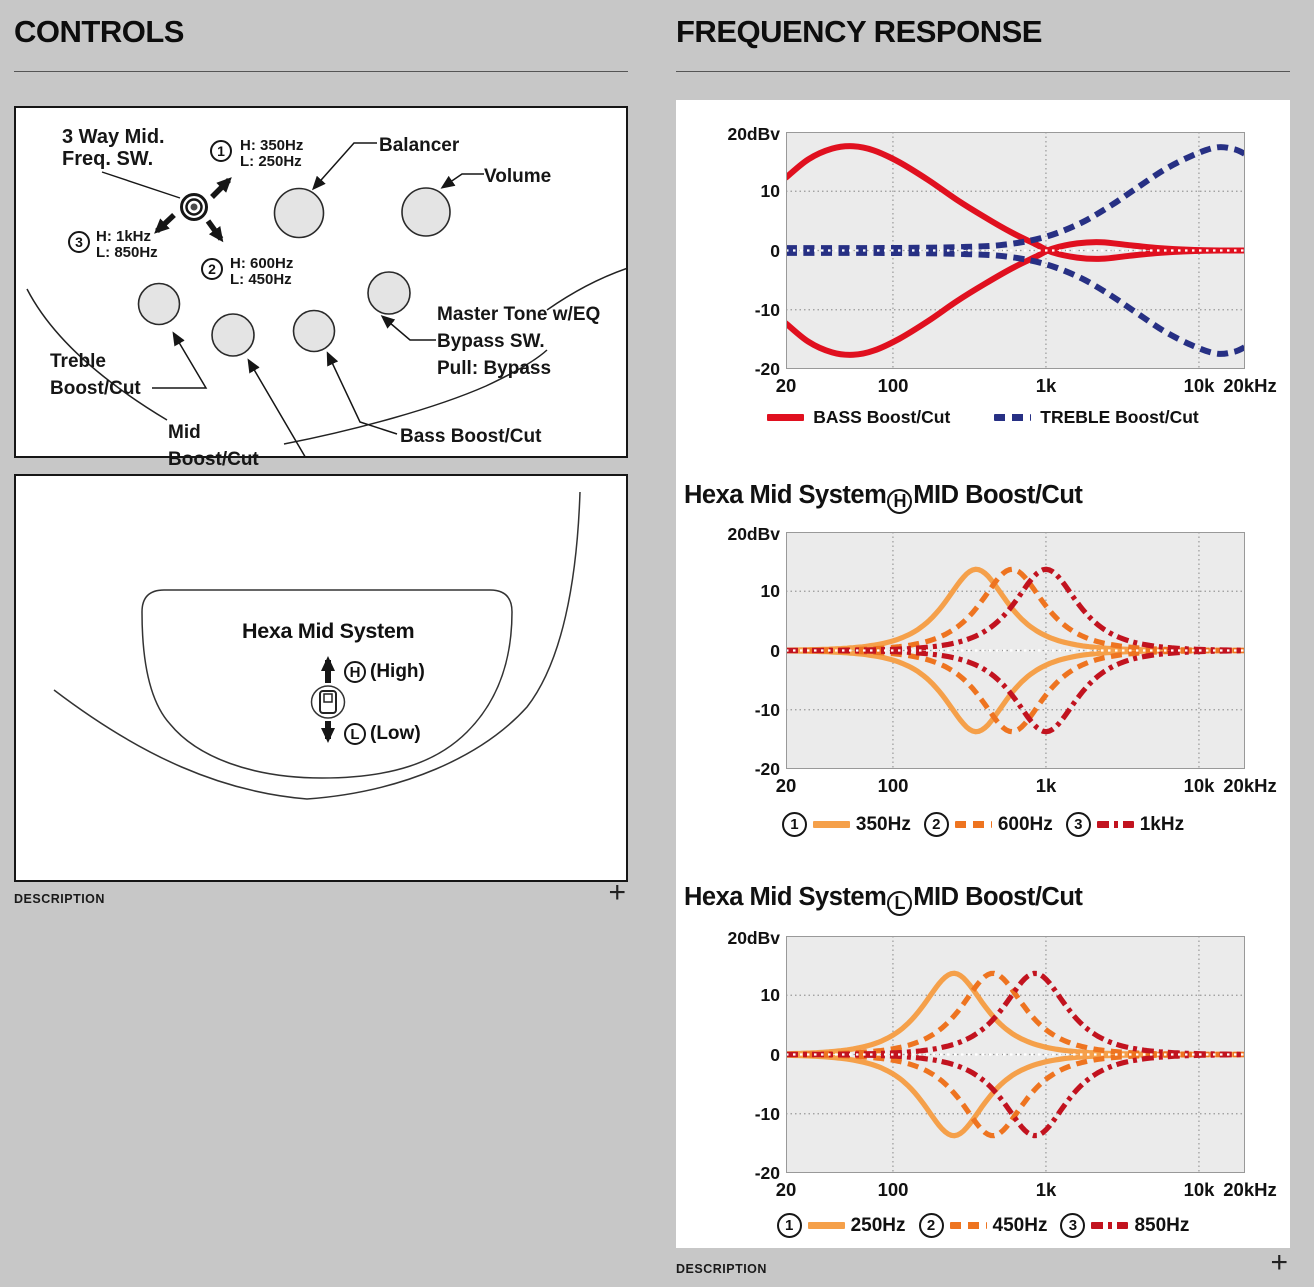 The height and width of the screenshot is (1287, 1314). What do you see at coordinates (384, 672) in the screenshot?
I see `high-position-label: H (High)` at bounding box center [384, 672].